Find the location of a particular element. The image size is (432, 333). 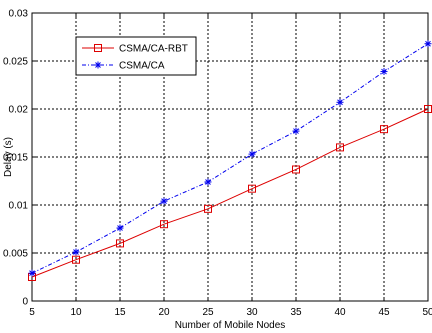

y-tick-label: 0.03 is located at coordinates (19, 14).